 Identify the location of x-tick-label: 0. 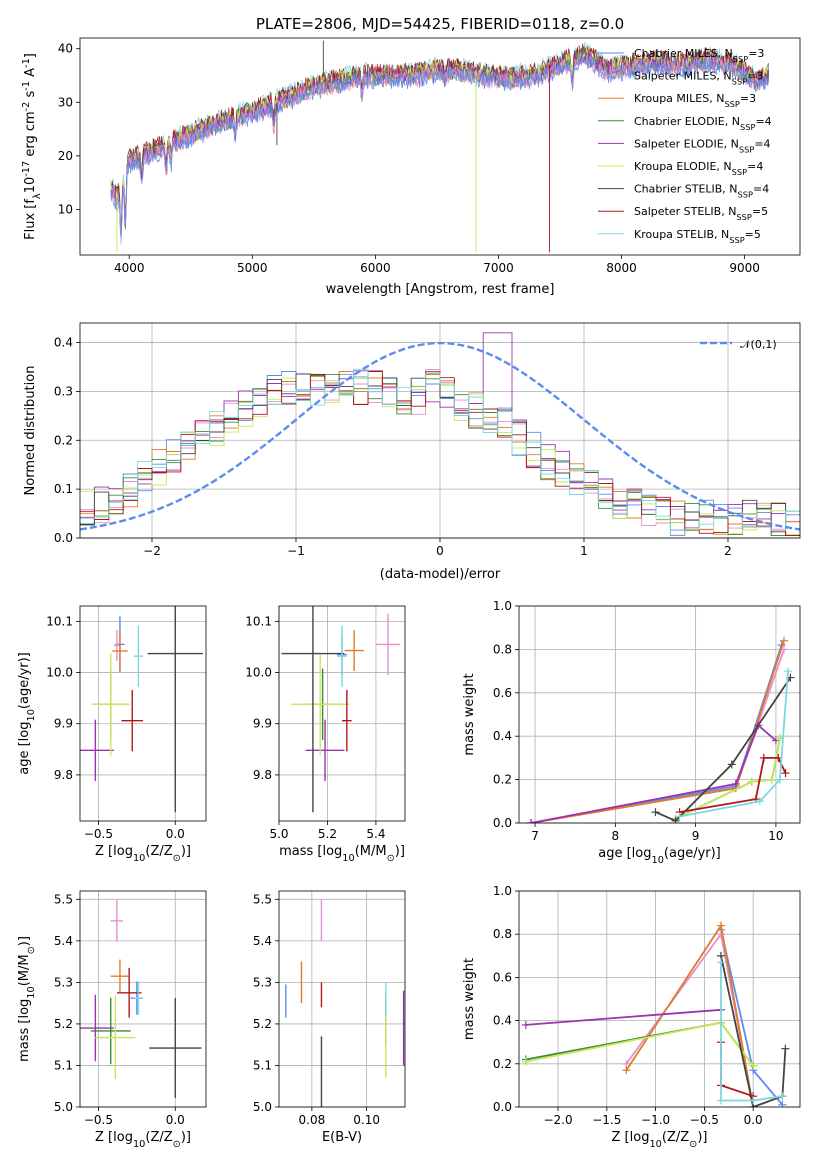
(440, 551).